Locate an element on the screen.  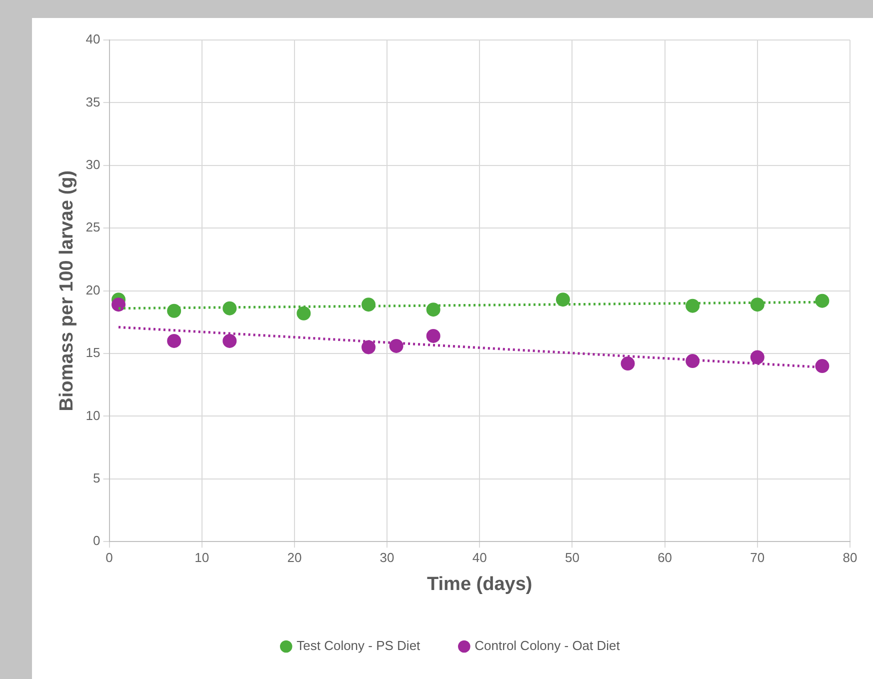
x-tick-label: 60 is located at coordinates (665, 557).